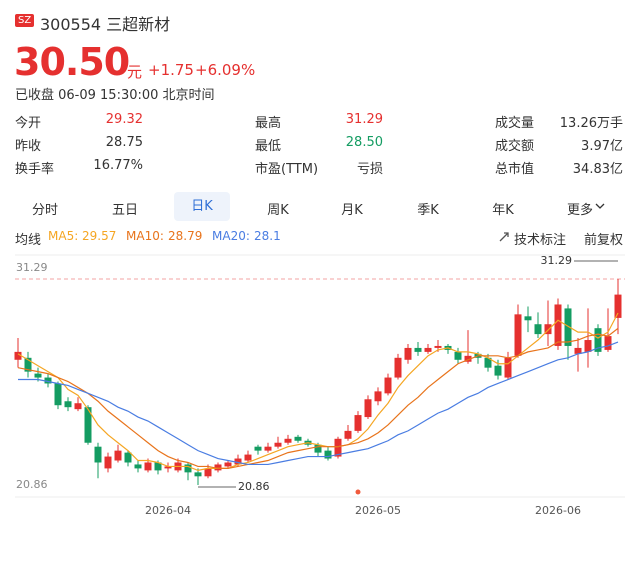 The height and width of the screenshot is (580, 638). I want to click on market-badge: SZ, so click(25, 20).